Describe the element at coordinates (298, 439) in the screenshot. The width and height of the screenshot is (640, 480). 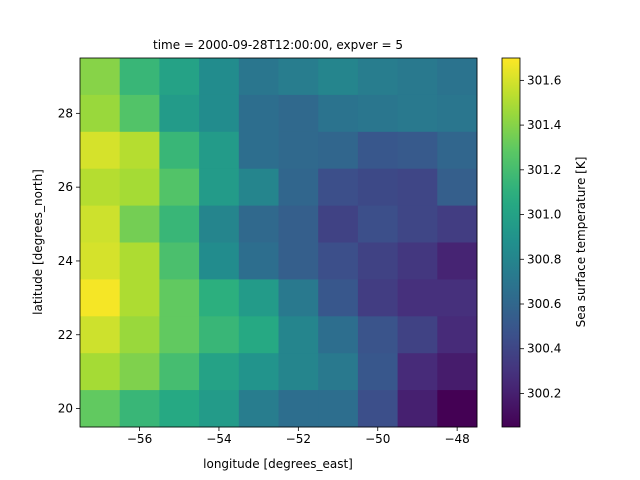
I see `x-tick-label: −52` at that location.